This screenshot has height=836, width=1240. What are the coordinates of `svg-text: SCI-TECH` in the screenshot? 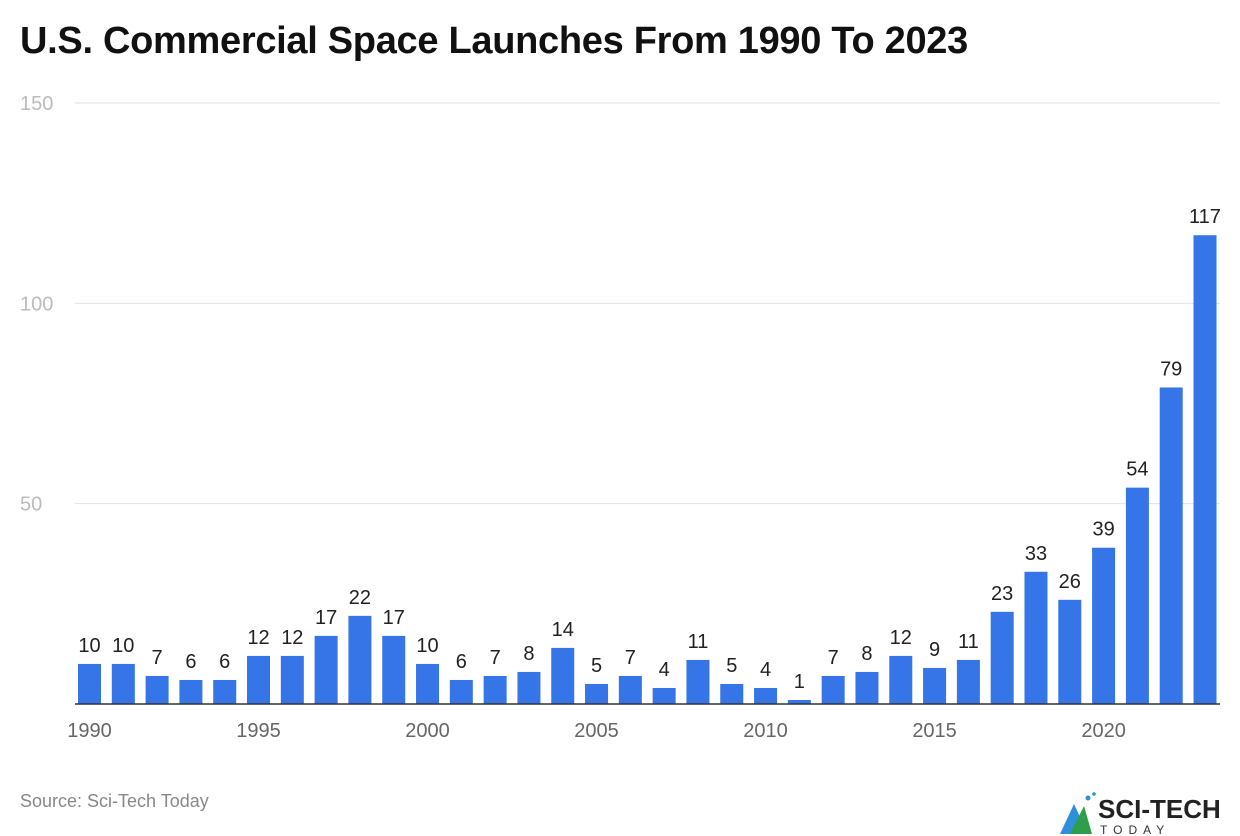 It's located at (1159, 809).